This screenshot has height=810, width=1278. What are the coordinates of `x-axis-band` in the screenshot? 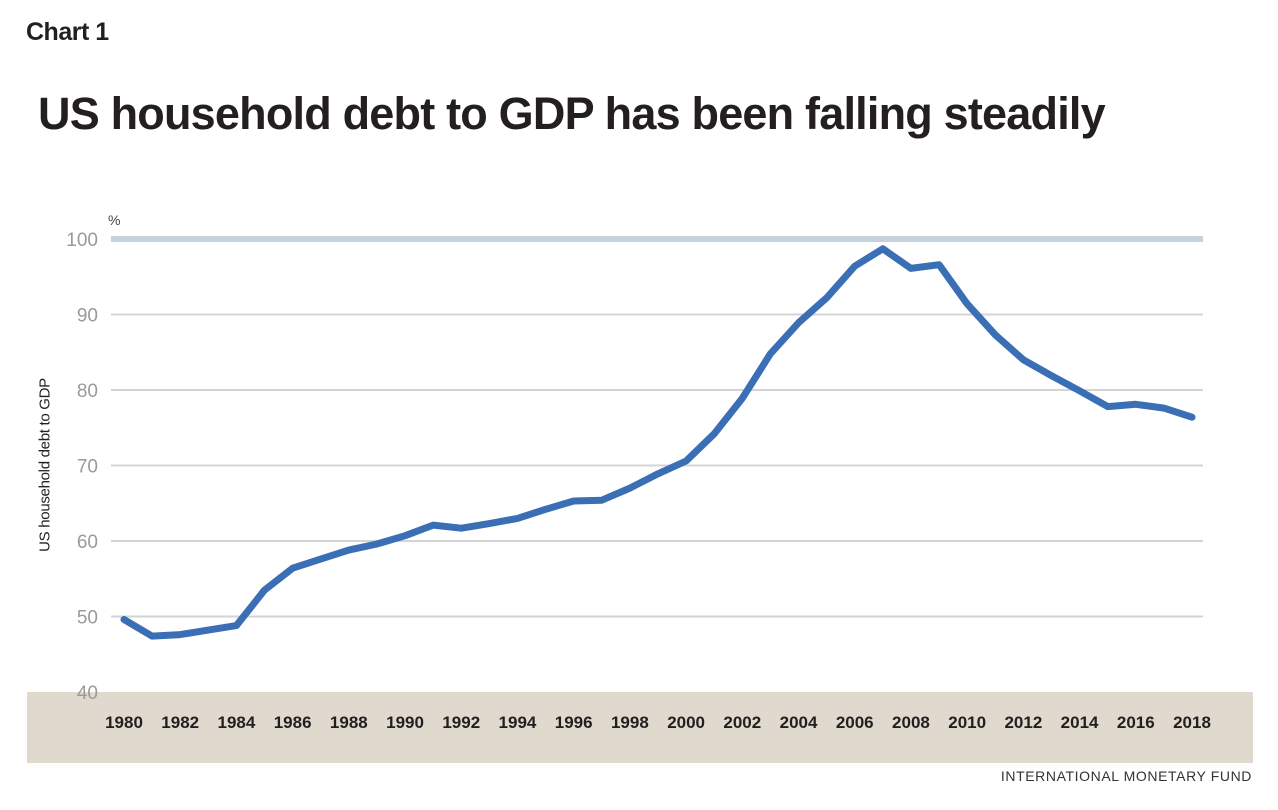 It's located at (640, 727).